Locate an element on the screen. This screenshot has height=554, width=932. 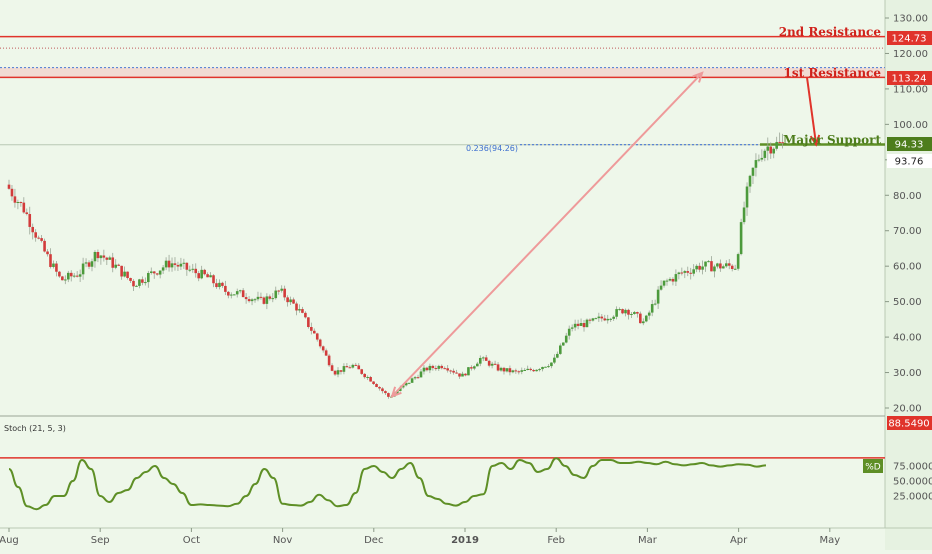
time-axis-tick-label: Sep is located at coordinates (100, 540).